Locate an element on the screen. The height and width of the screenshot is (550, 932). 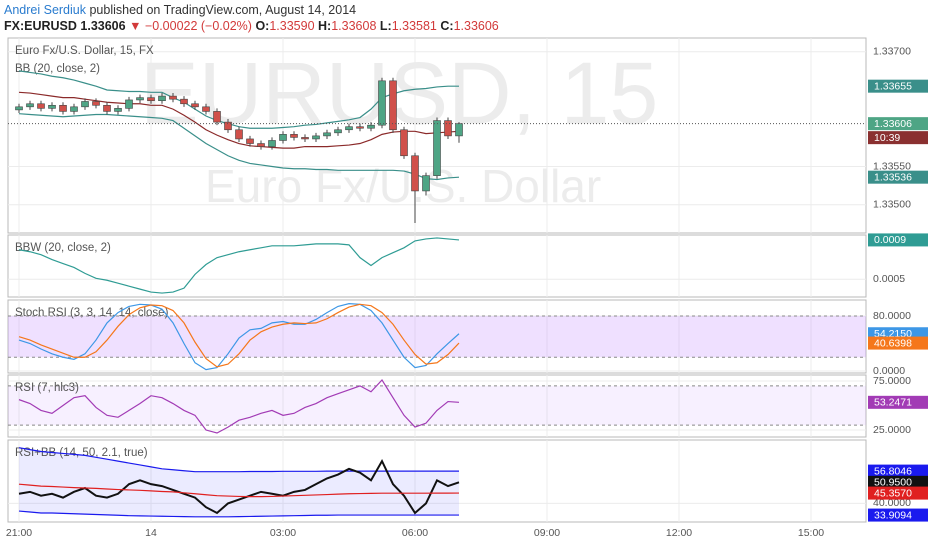
ohlc-label: H: is located at coordinates (325, 26).